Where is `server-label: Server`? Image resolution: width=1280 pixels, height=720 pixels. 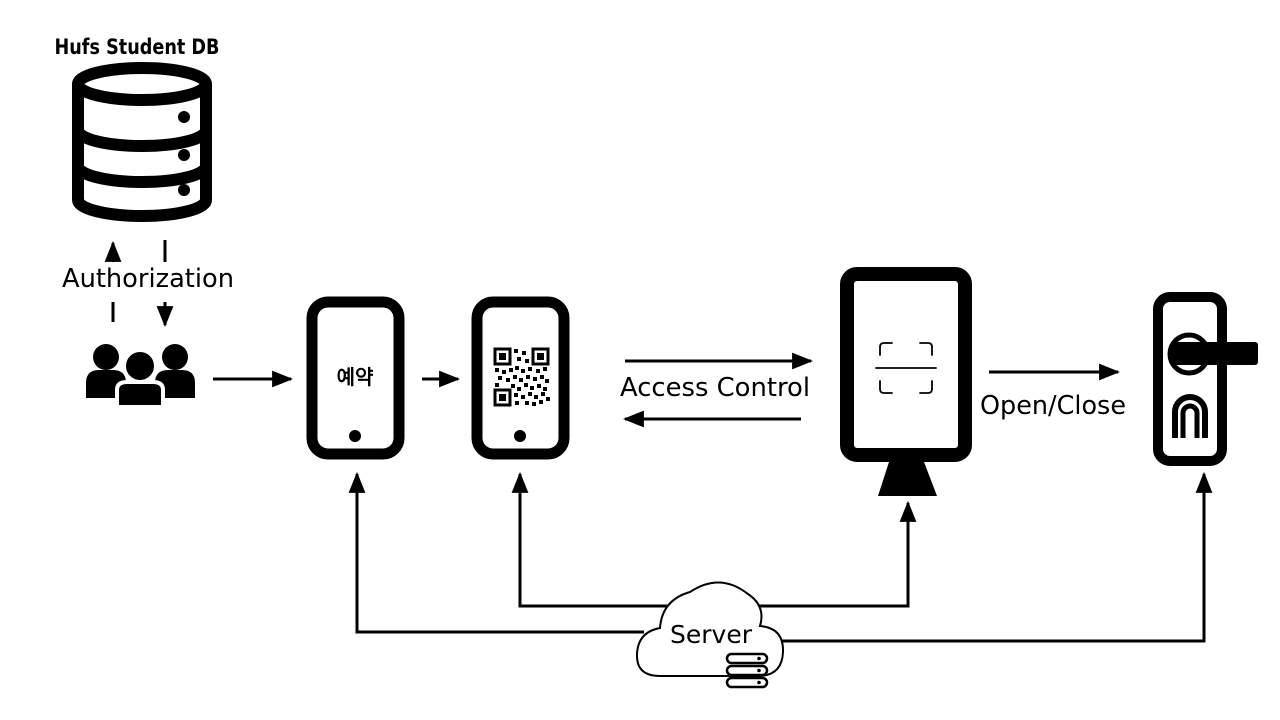 server-label: Server is located at coordinates (711, 634).